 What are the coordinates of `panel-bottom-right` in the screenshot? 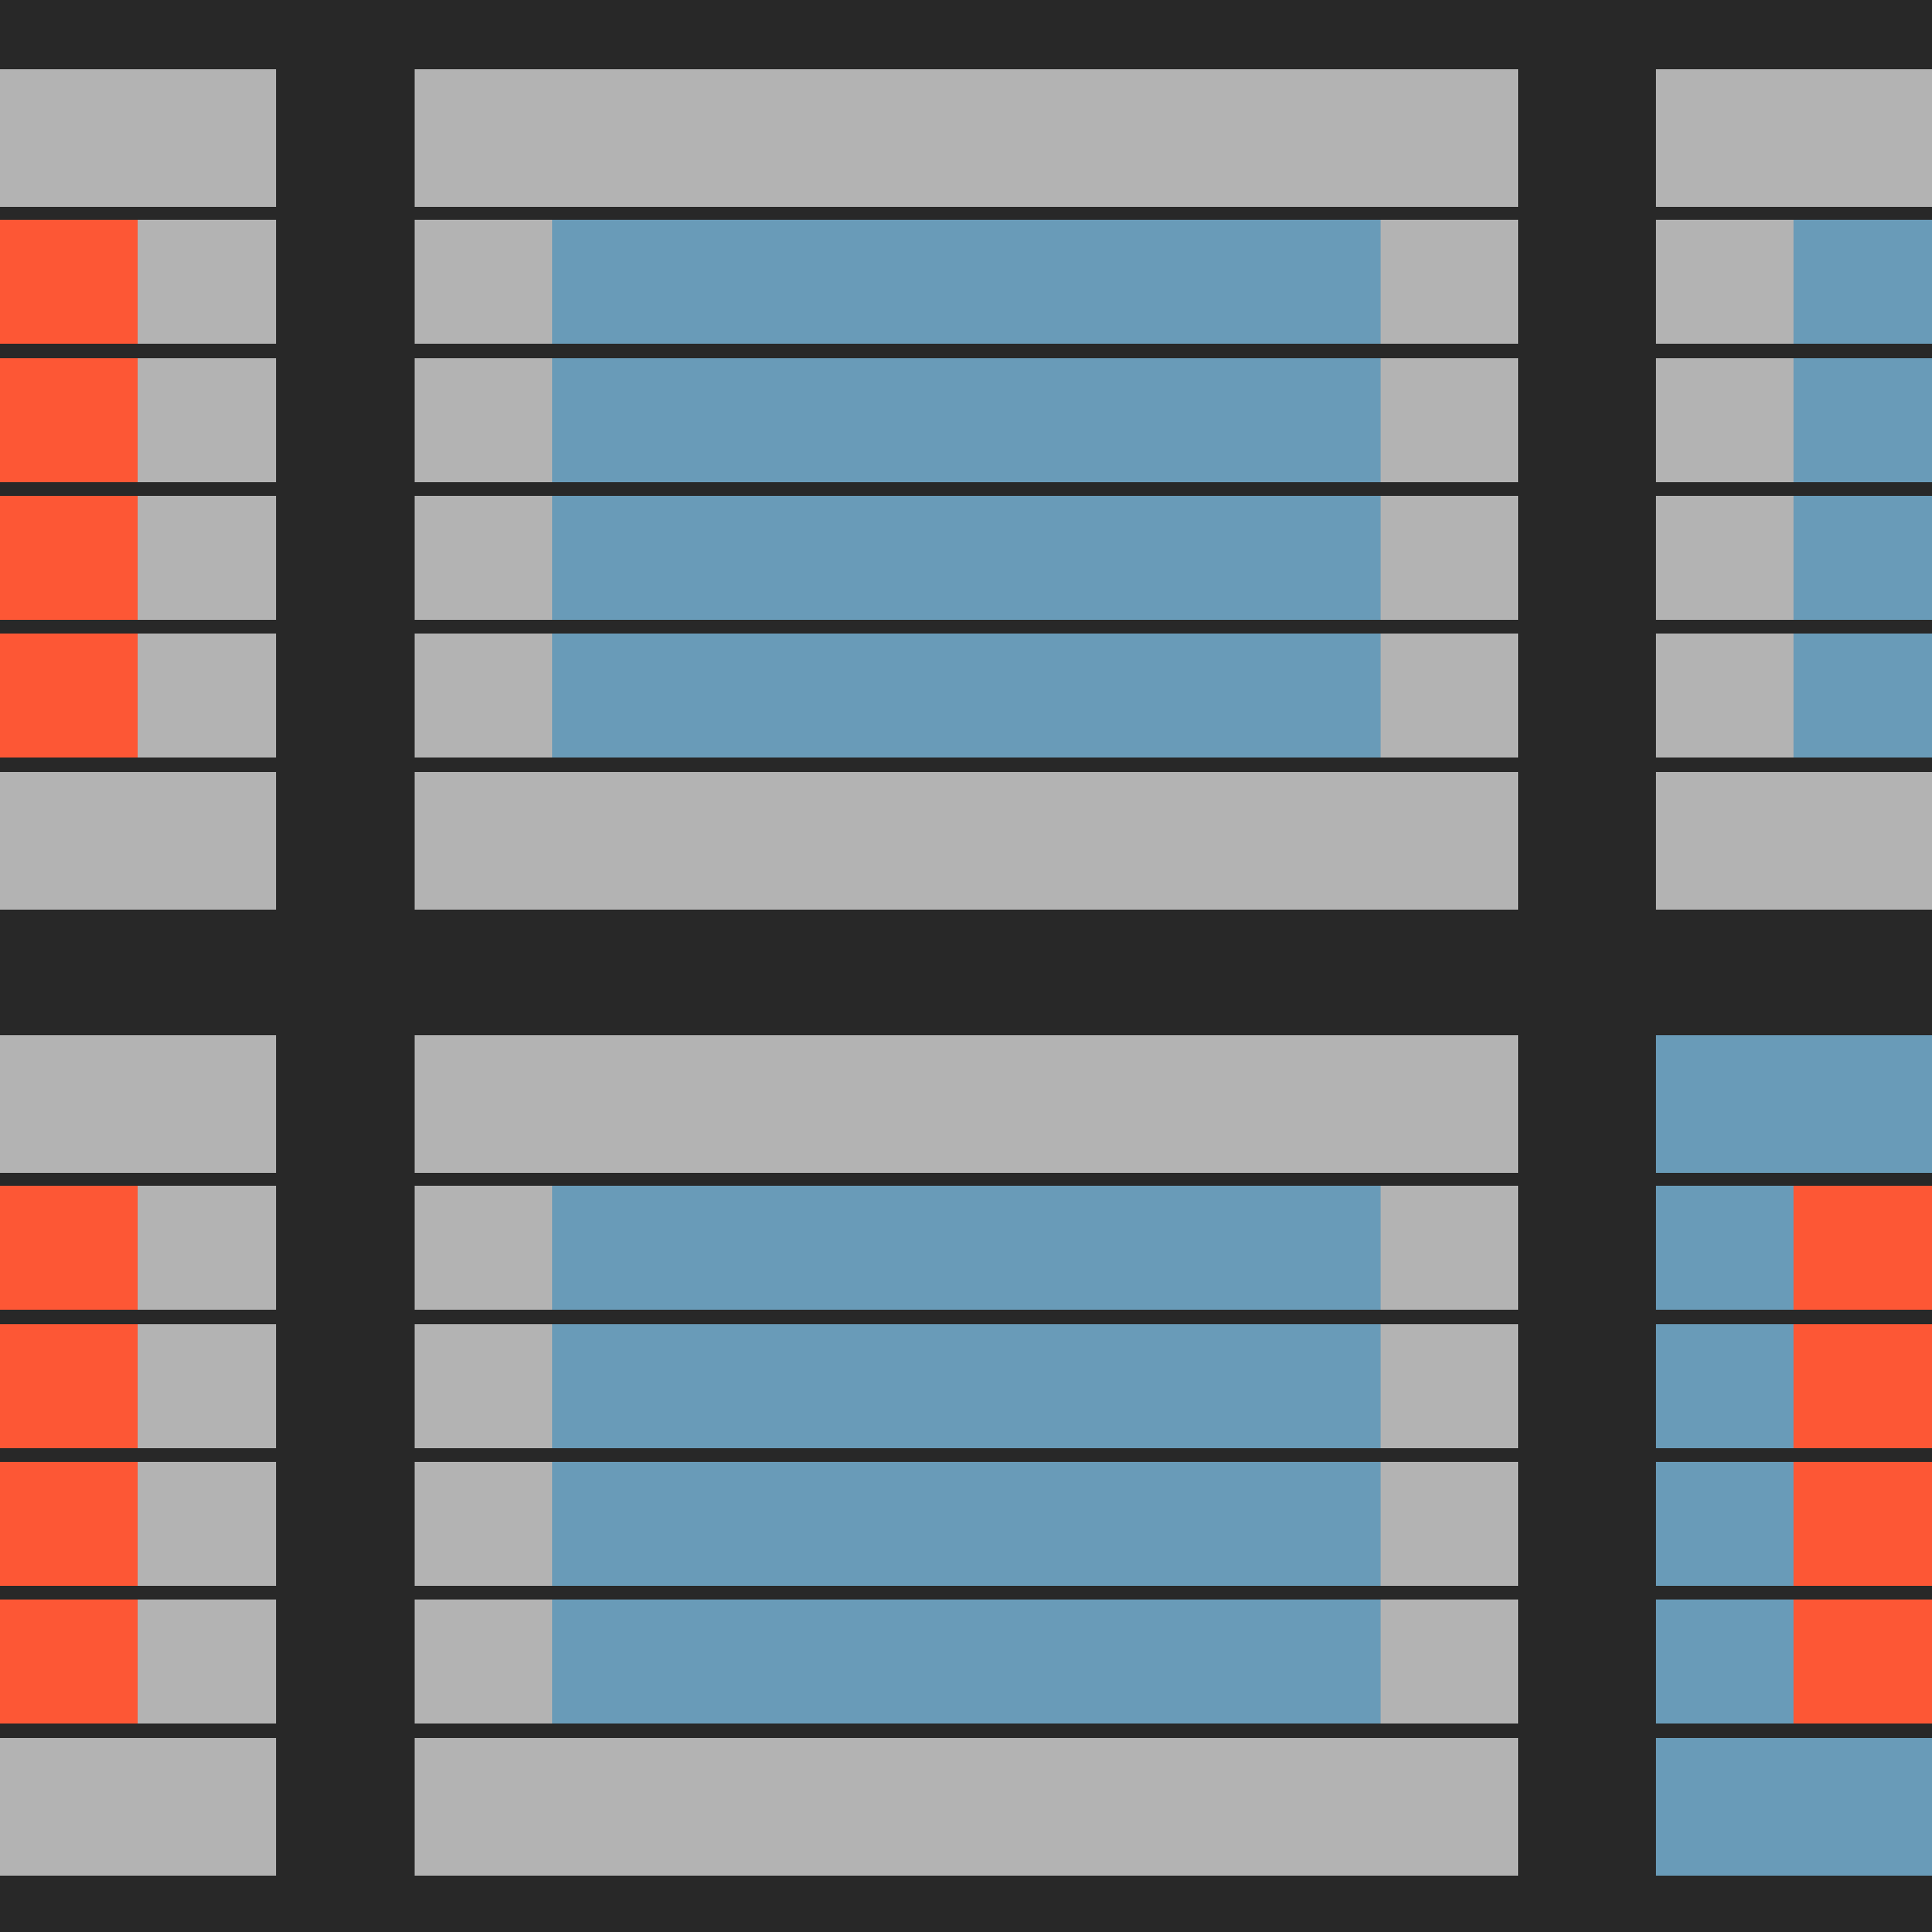 It's located at (1794, 1455).